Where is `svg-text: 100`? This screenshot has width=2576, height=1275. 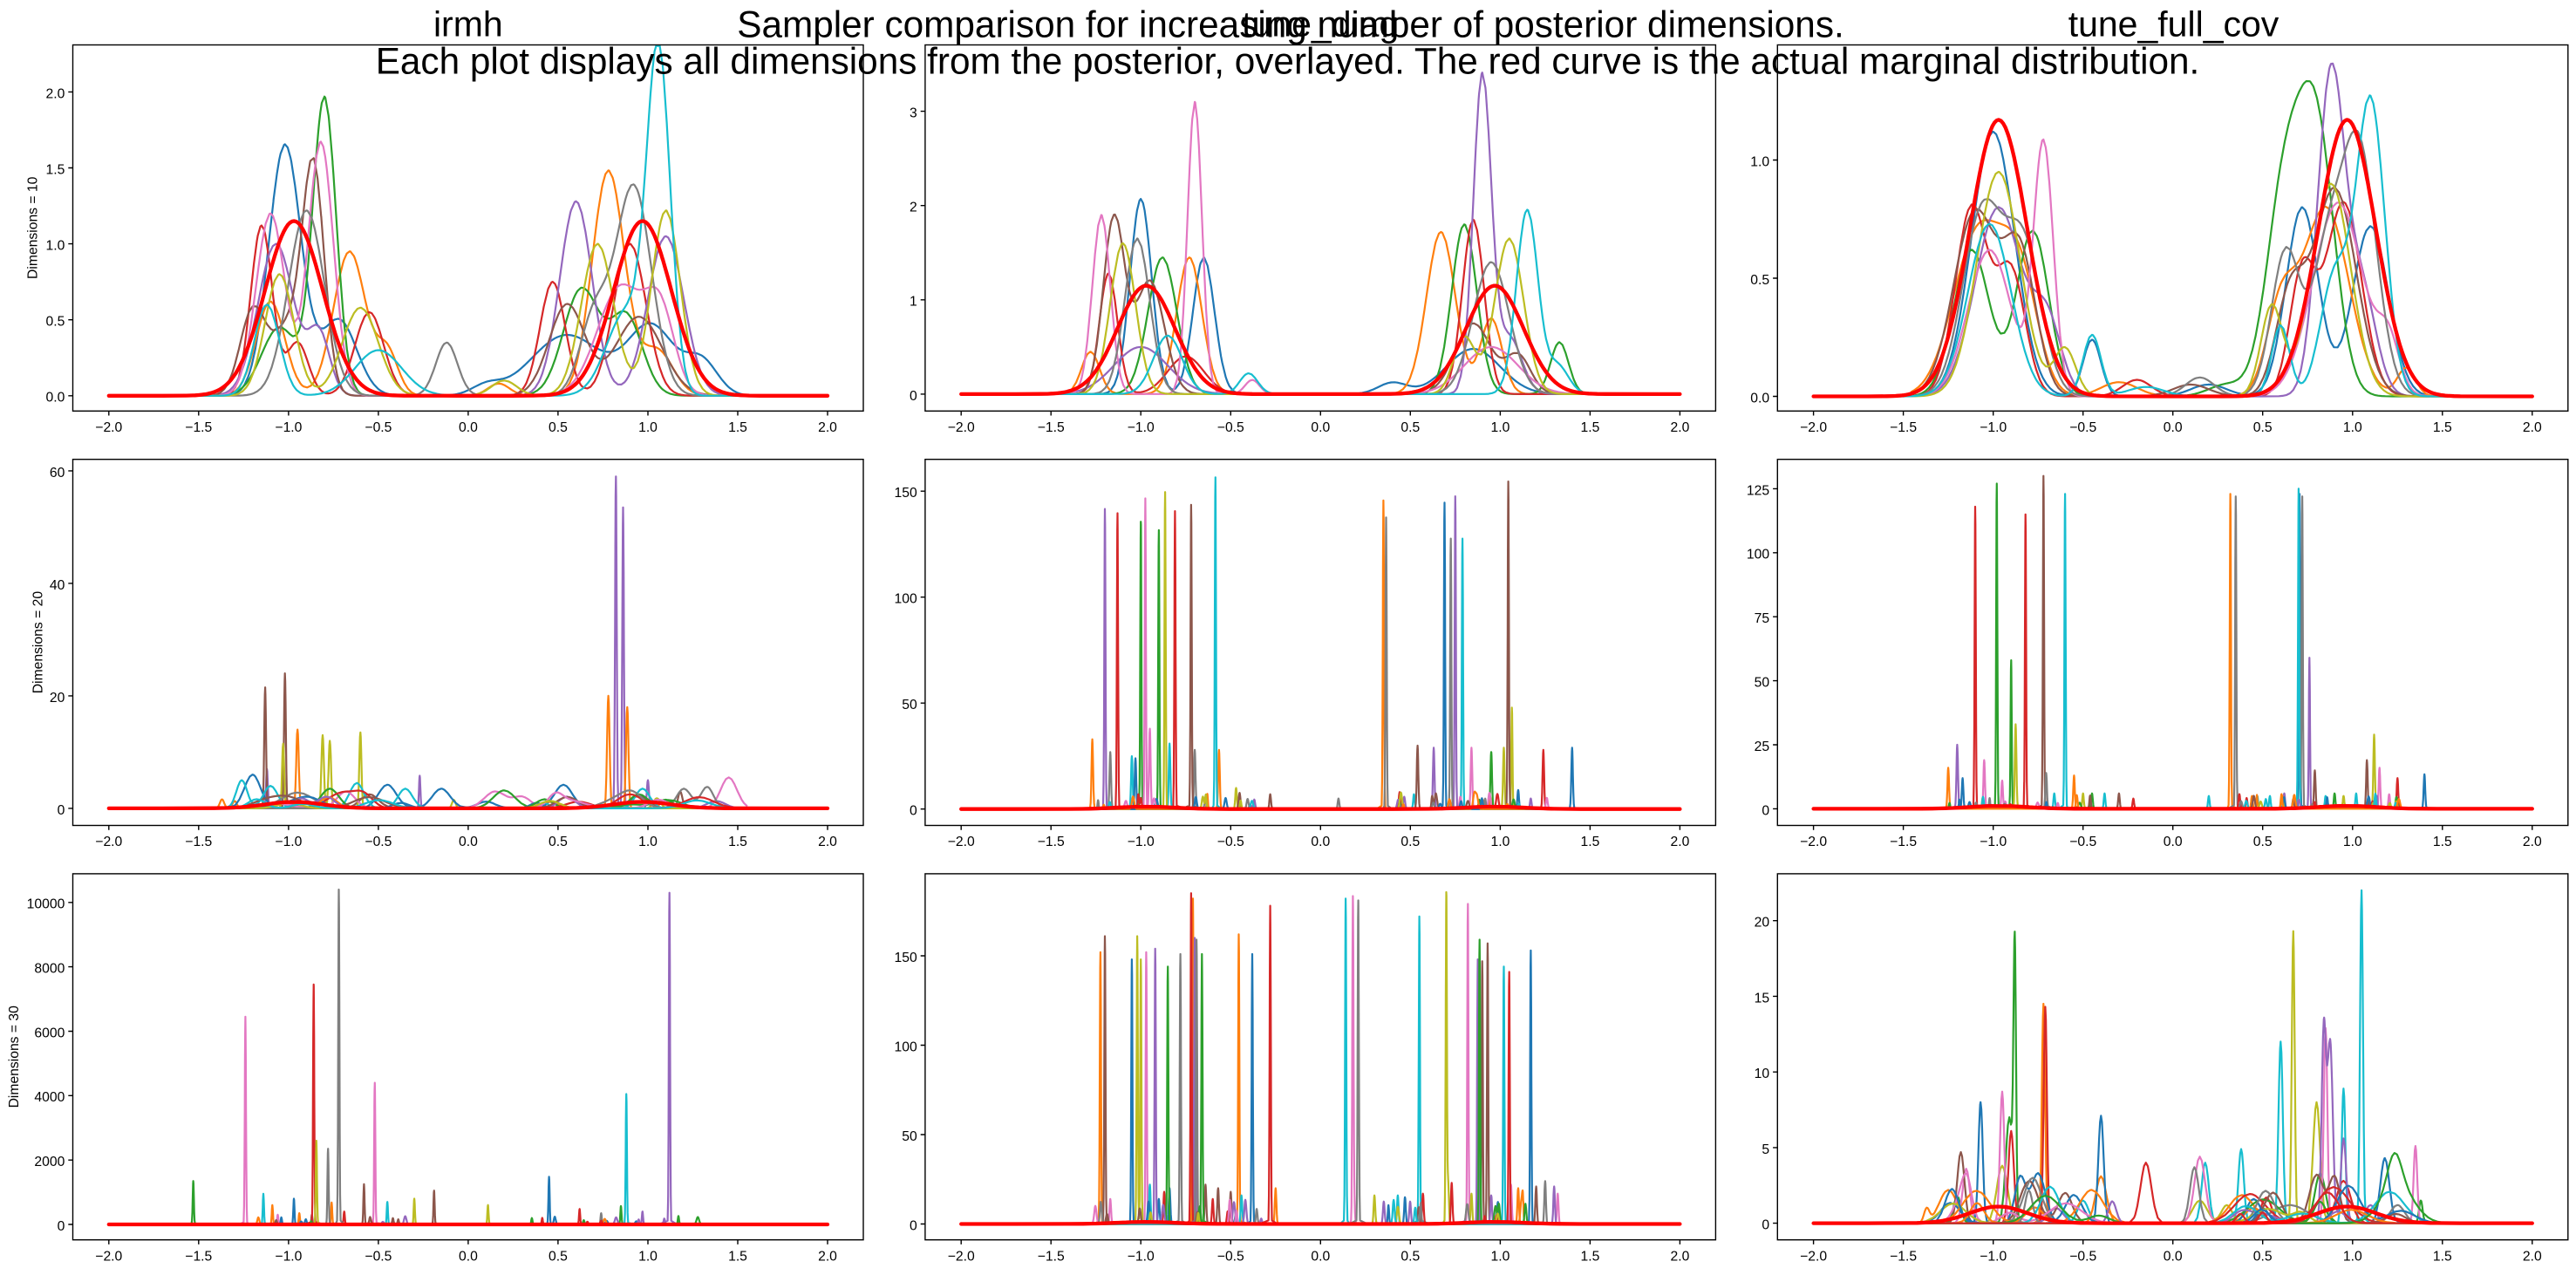
svg-text: 100 is located at coordinates (906, 599).